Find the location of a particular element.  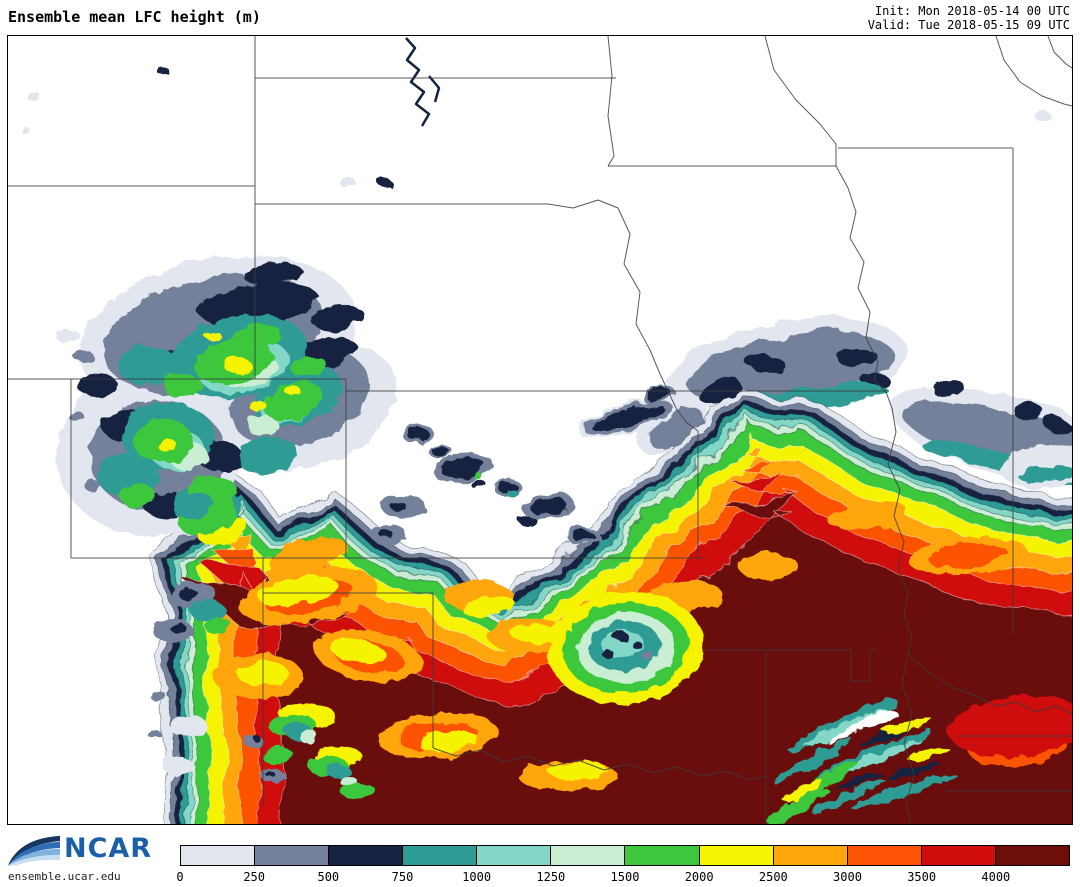

colorbar-tick-label: 0 is located at coordinates (180, 877).